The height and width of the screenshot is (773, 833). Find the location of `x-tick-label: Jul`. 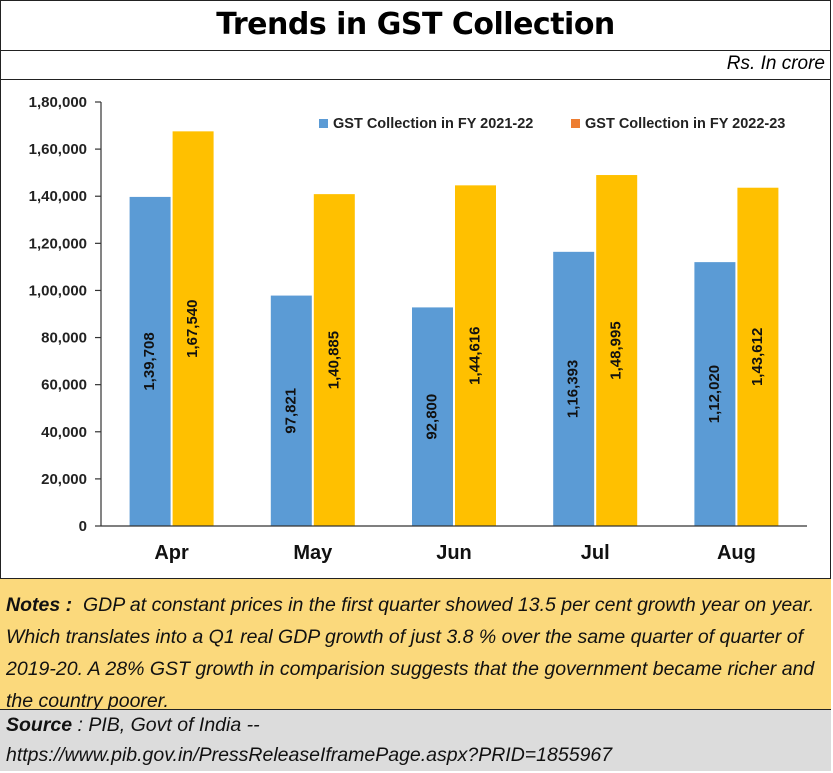

x-tick-label: Jul is located at coordinates (595, 553).